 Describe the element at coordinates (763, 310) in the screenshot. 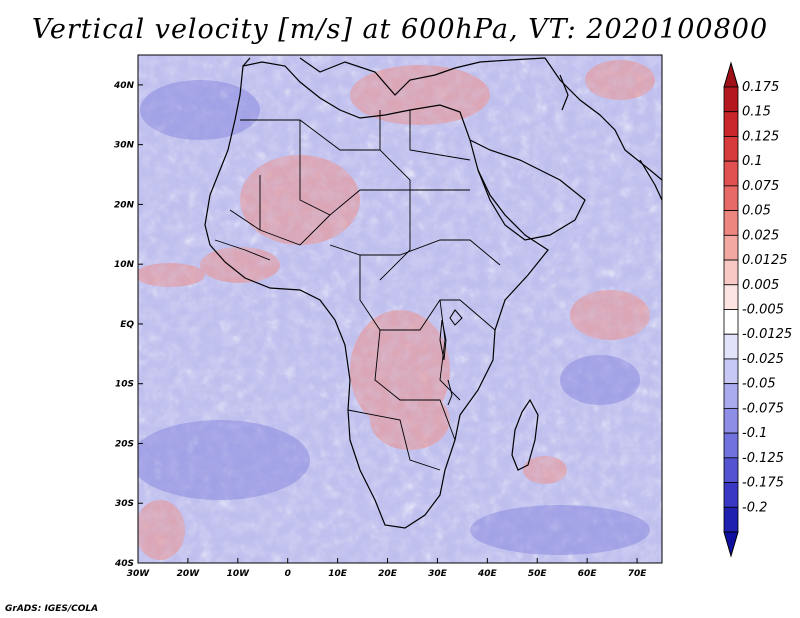

I see `colorbar-label: -0.005` at that location.